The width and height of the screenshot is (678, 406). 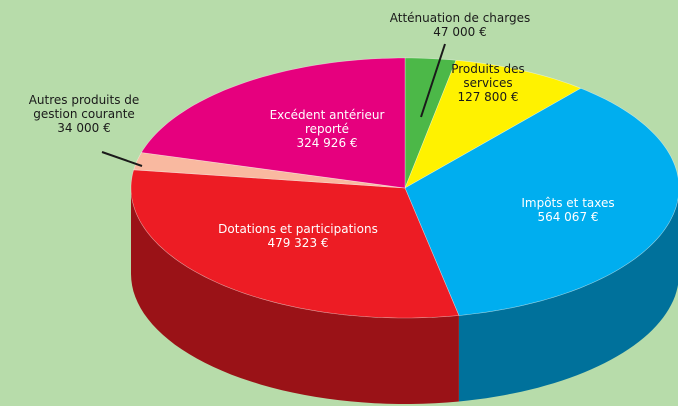 What do you see at coordinates (84, 107) in the screenshot?
I see `category-label: Autres produits de gestion courante` at bounding box center [84, 107].